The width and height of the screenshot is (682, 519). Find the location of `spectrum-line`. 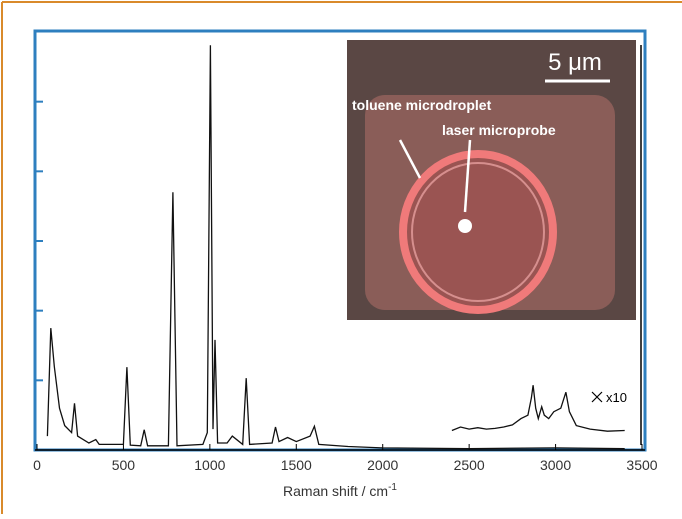

spectrum-line is located at coordinates (538, 408).